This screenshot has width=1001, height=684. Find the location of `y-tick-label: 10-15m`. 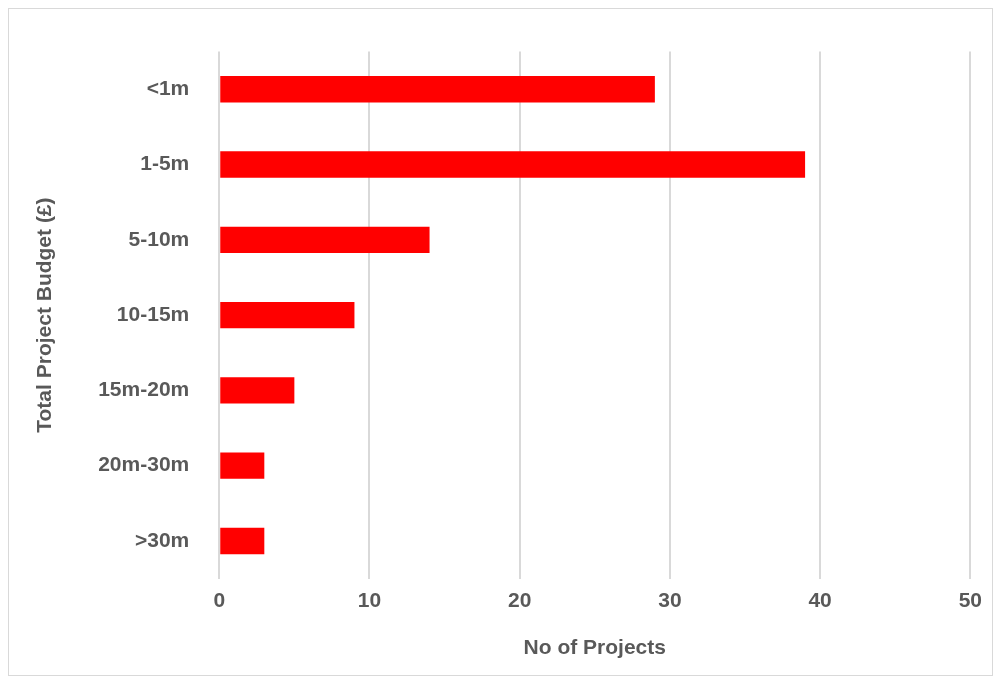

y-tick-label: 10-15m is located at coordinates (153, 313).